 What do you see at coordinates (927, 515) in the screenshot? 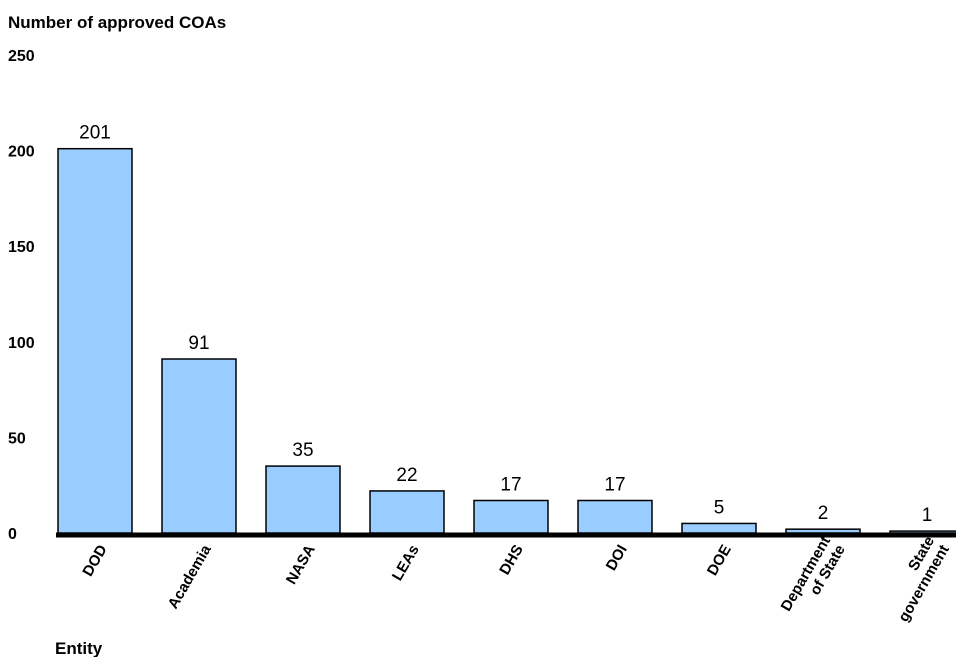
I see `data-label: 1` at bounding box center [927, 515].